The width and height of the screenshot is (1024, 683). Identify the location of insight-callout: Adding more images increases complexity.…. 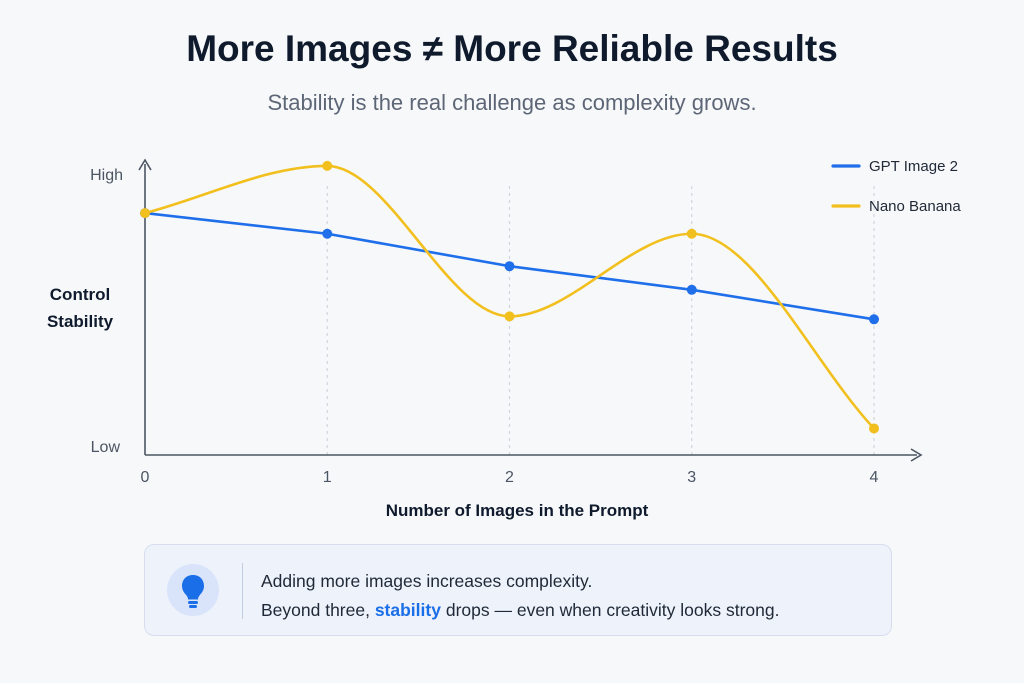
(518, 590).